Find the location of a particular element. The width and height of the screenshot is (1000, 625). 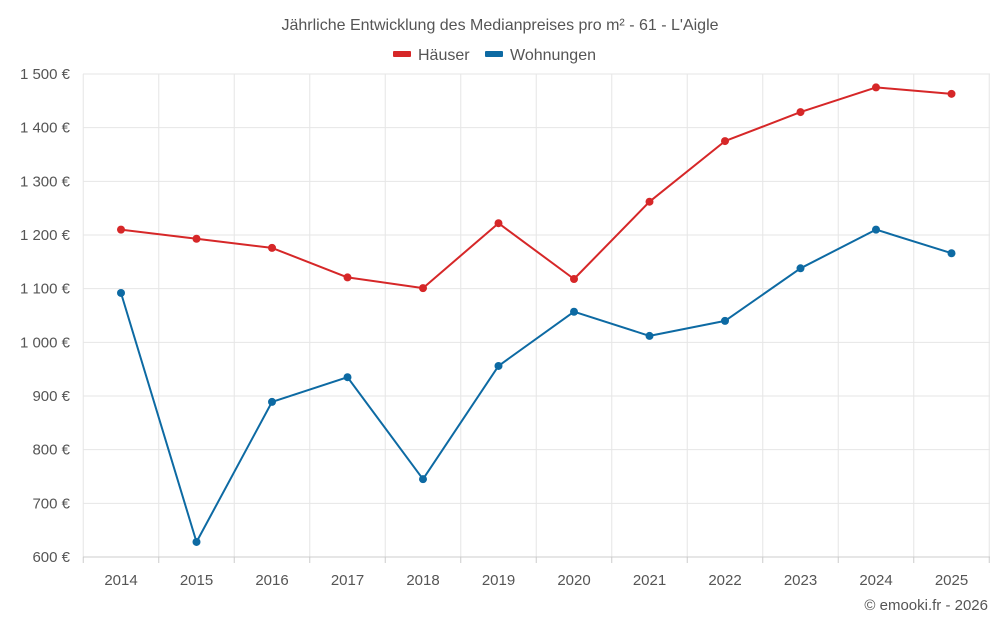

x-tick-label: 2022 is located at coordinates (724, 580).